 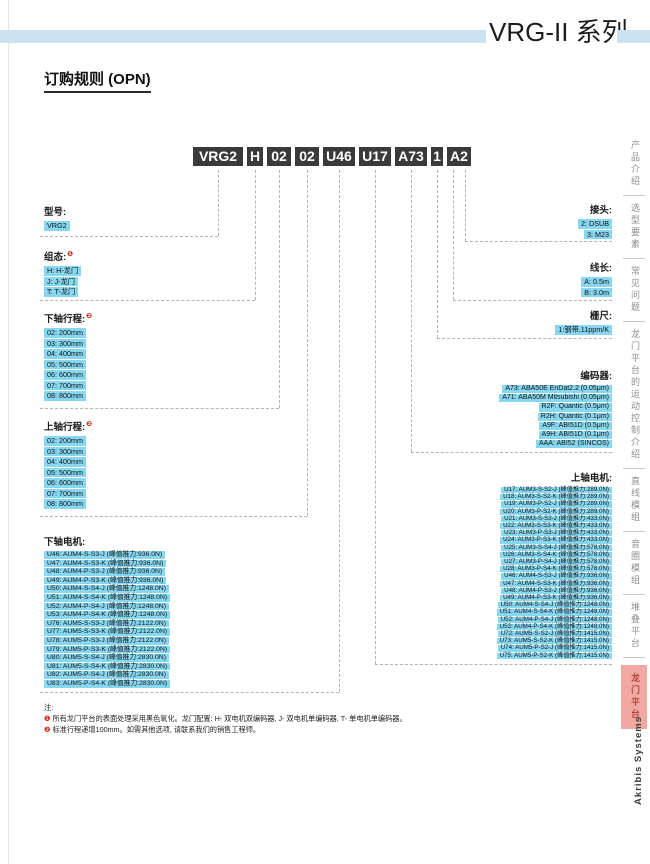 I want to click on group-scale: 栅尺: 1:钢带,11ppm/K, so click(x=583, y=321).